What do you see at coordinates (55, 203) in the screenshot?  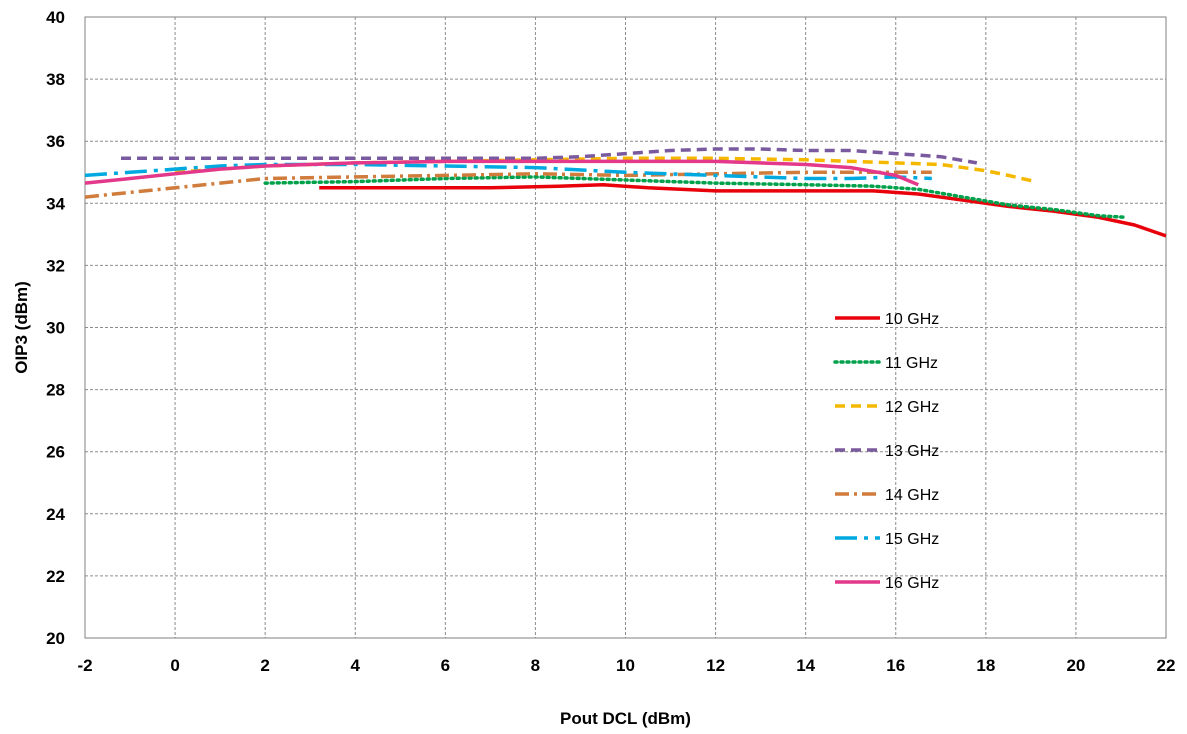 I see `y-tick-label: 34` at bounding box center [55, 203].